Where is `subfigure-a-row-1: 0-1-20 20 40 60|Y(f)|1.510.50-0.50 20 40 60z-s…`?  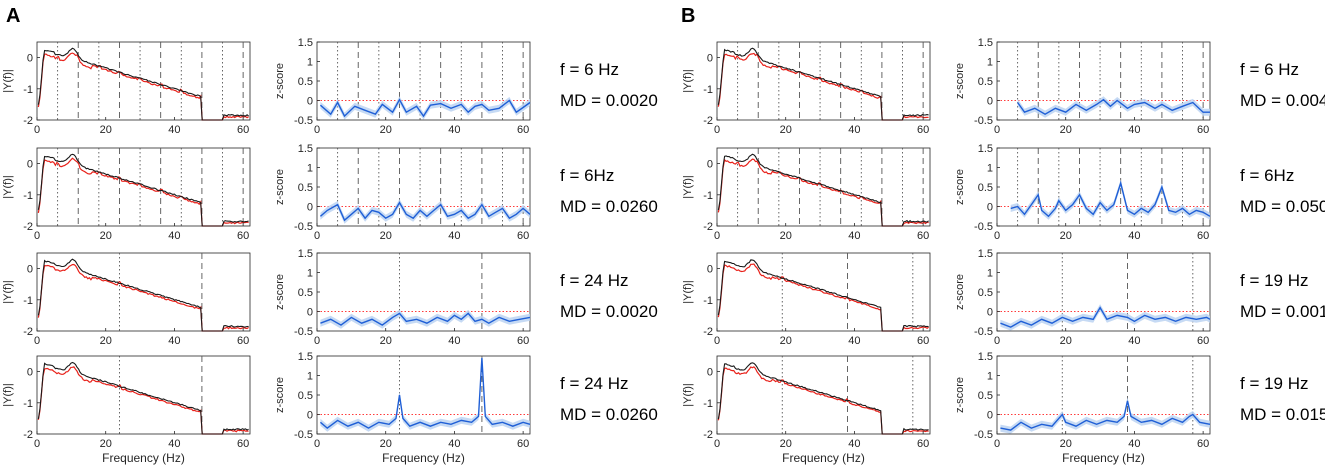
subfigure-a-row-1: 0-1-20 20 40 60|Y(f)|1.510.50-0.50 20 40 60z-s… is located at coordinates (330, 86).